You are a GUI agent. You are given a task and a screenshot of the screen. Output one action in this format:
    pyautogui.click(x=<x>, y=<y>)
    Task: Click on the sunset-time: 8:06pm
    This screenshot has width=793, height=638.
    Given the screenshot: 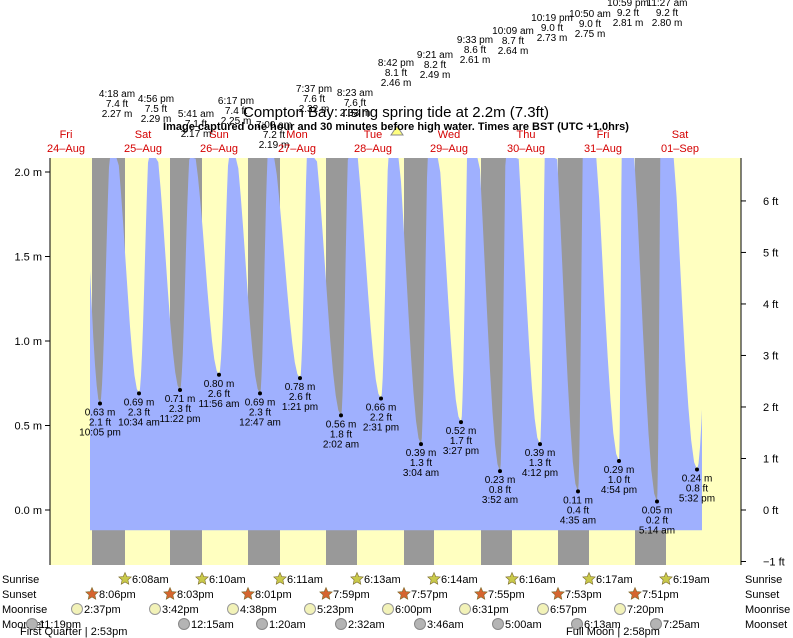 What is the action you would take?
    pyautogui.click(x=117, y=595)
    